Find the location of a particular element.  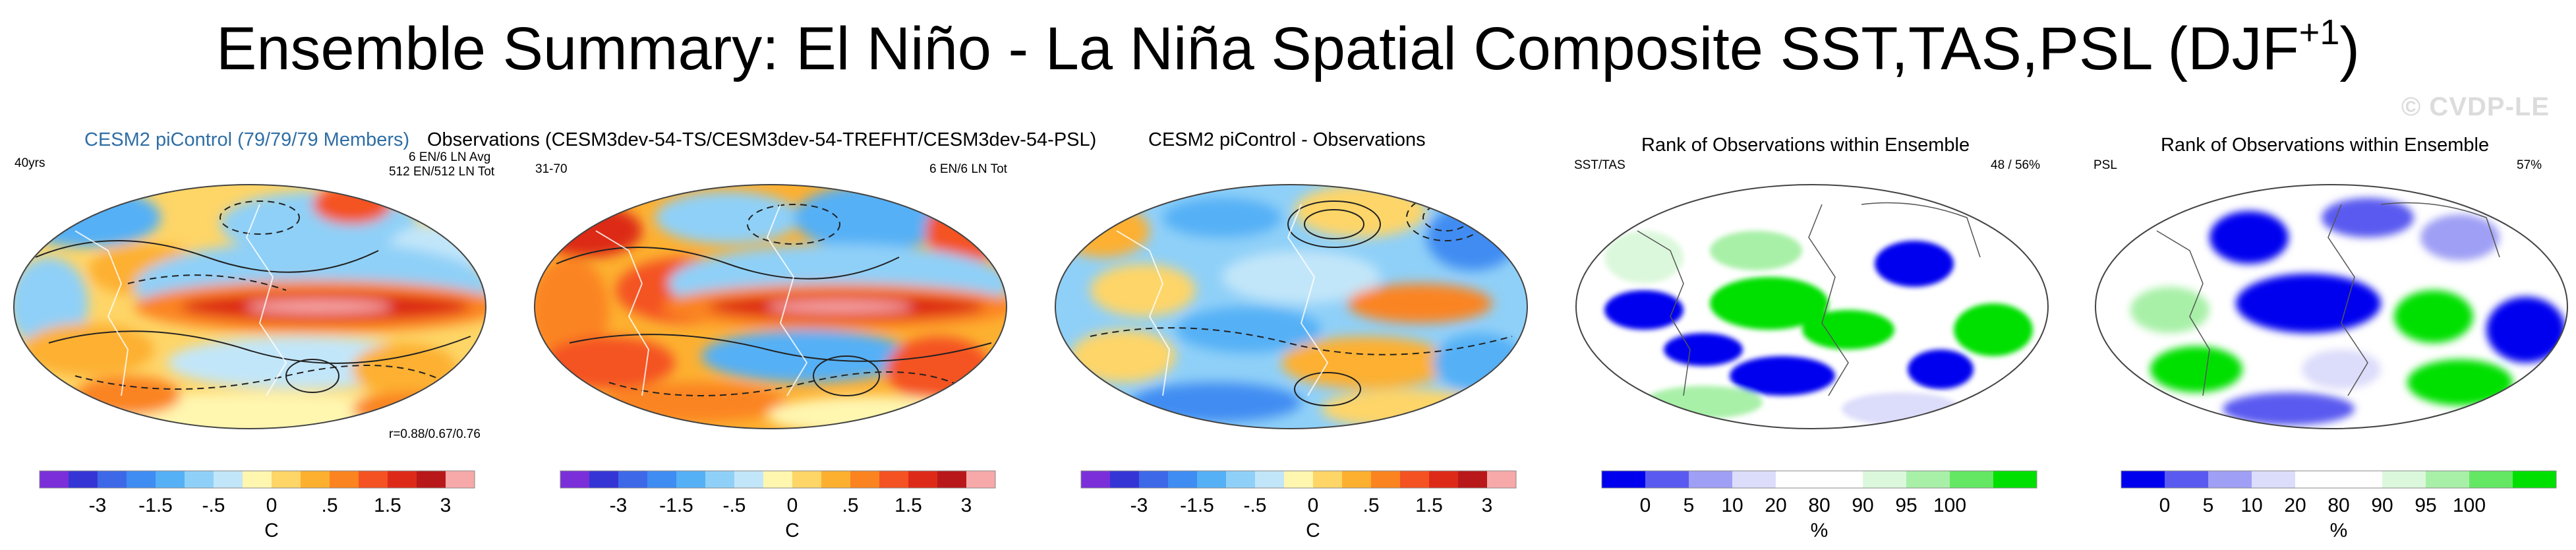

panel-observations-tot: 6 EN/6 LN Tot is located at coordinates (968, 169).